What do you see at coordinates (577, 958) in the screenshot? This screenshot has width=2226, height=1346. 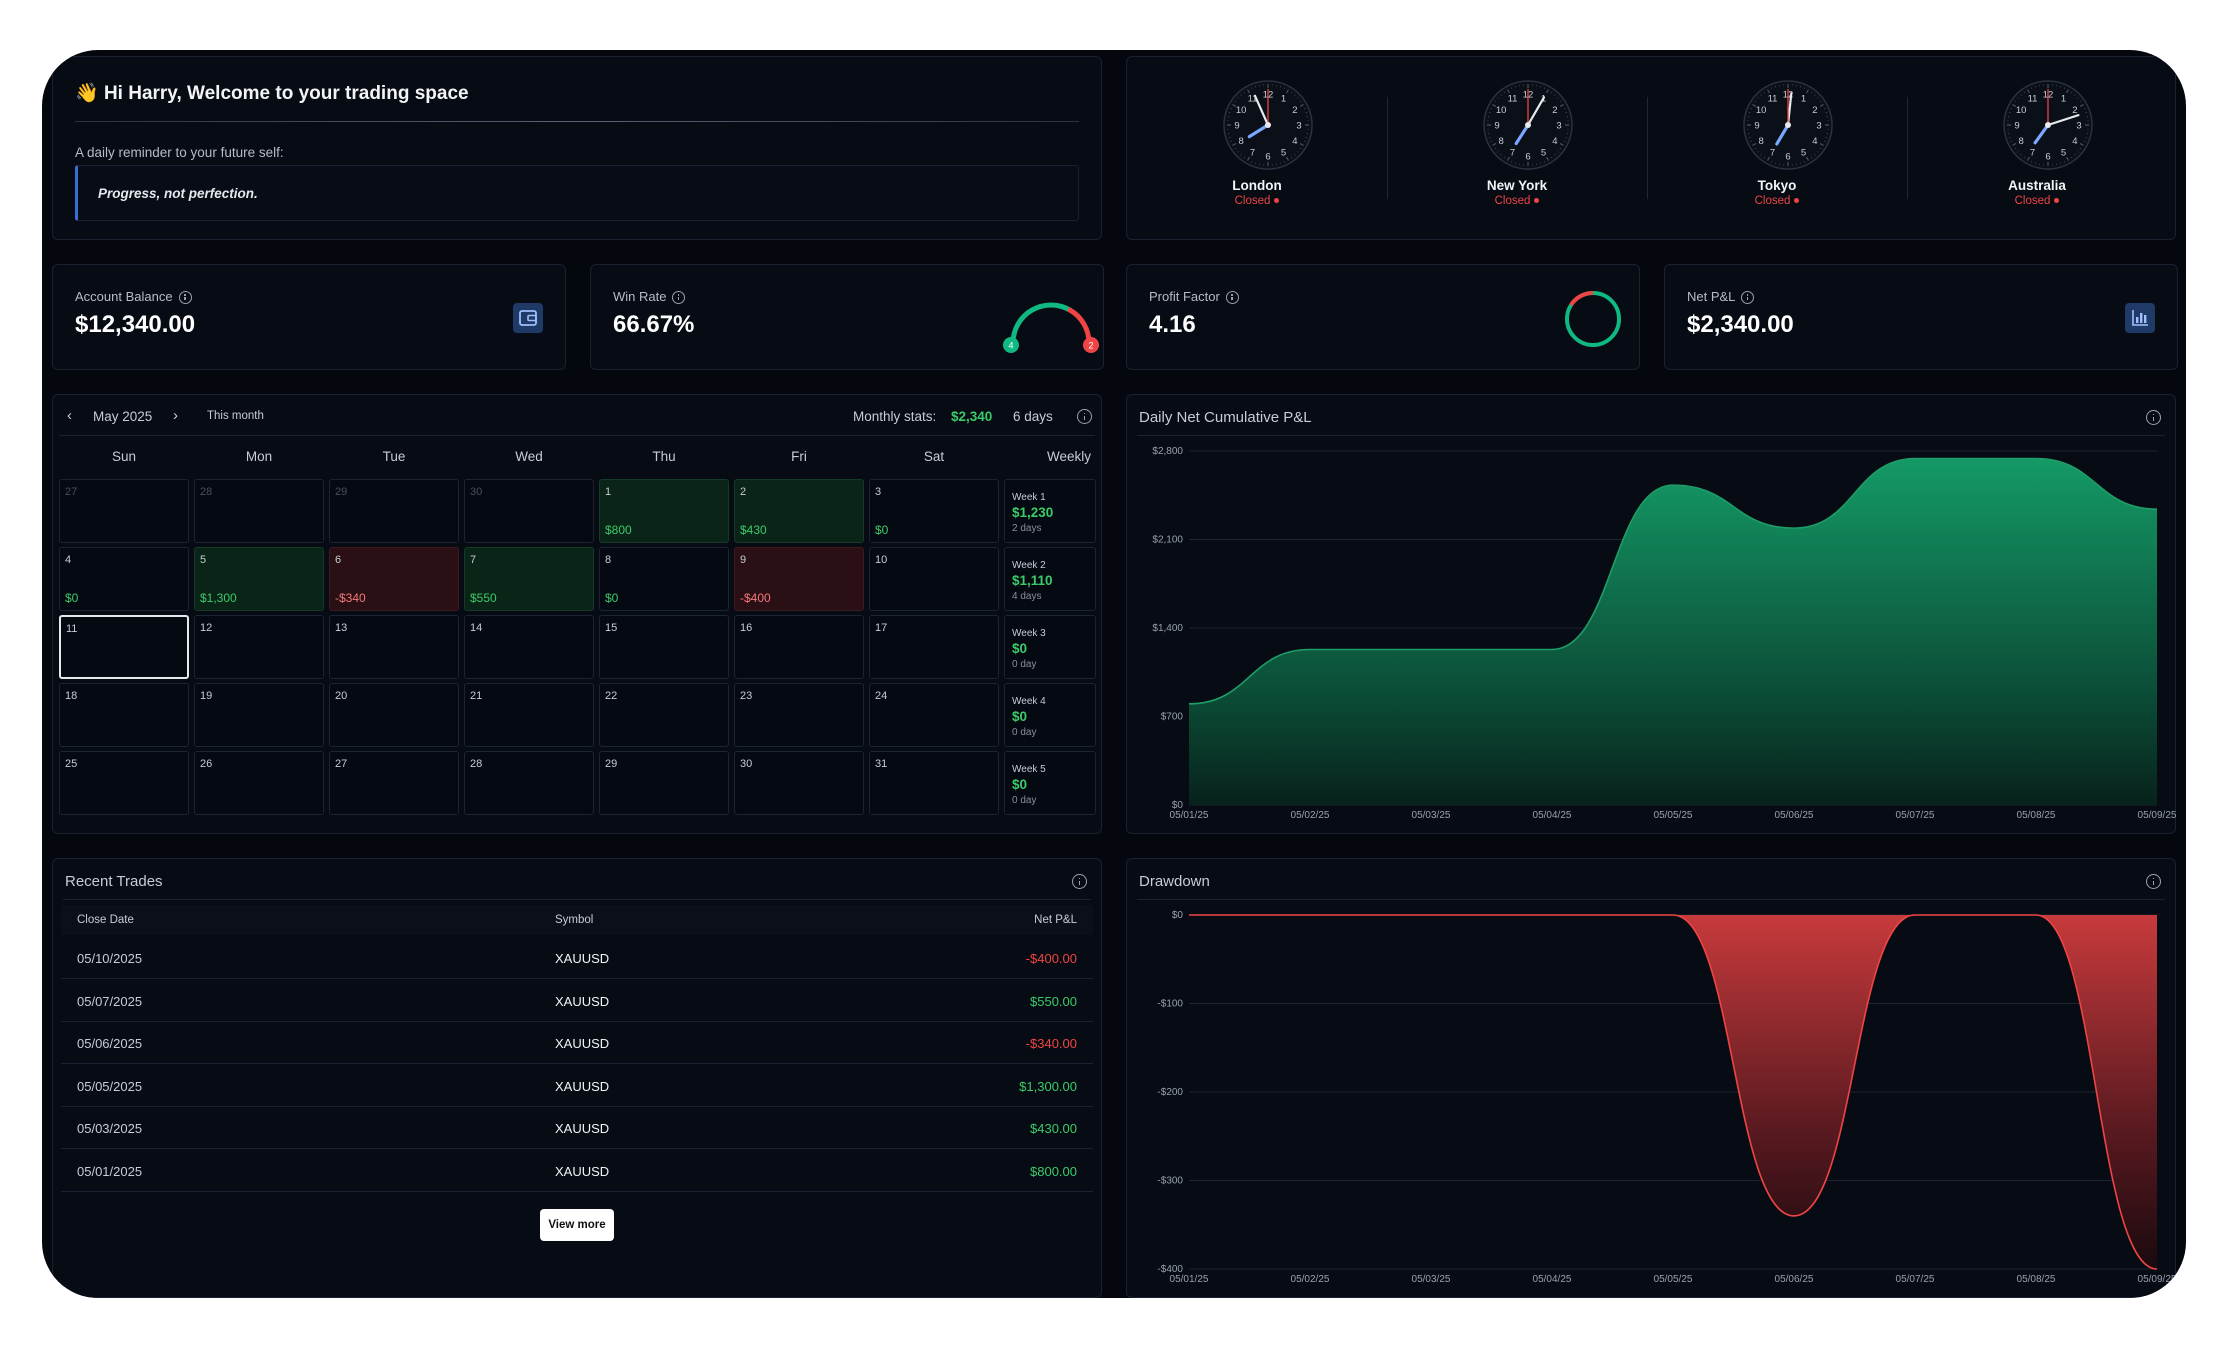 I see `table-row: 05/10/2025 XAUUSD -$400.00` at bounding box center [577, 958].